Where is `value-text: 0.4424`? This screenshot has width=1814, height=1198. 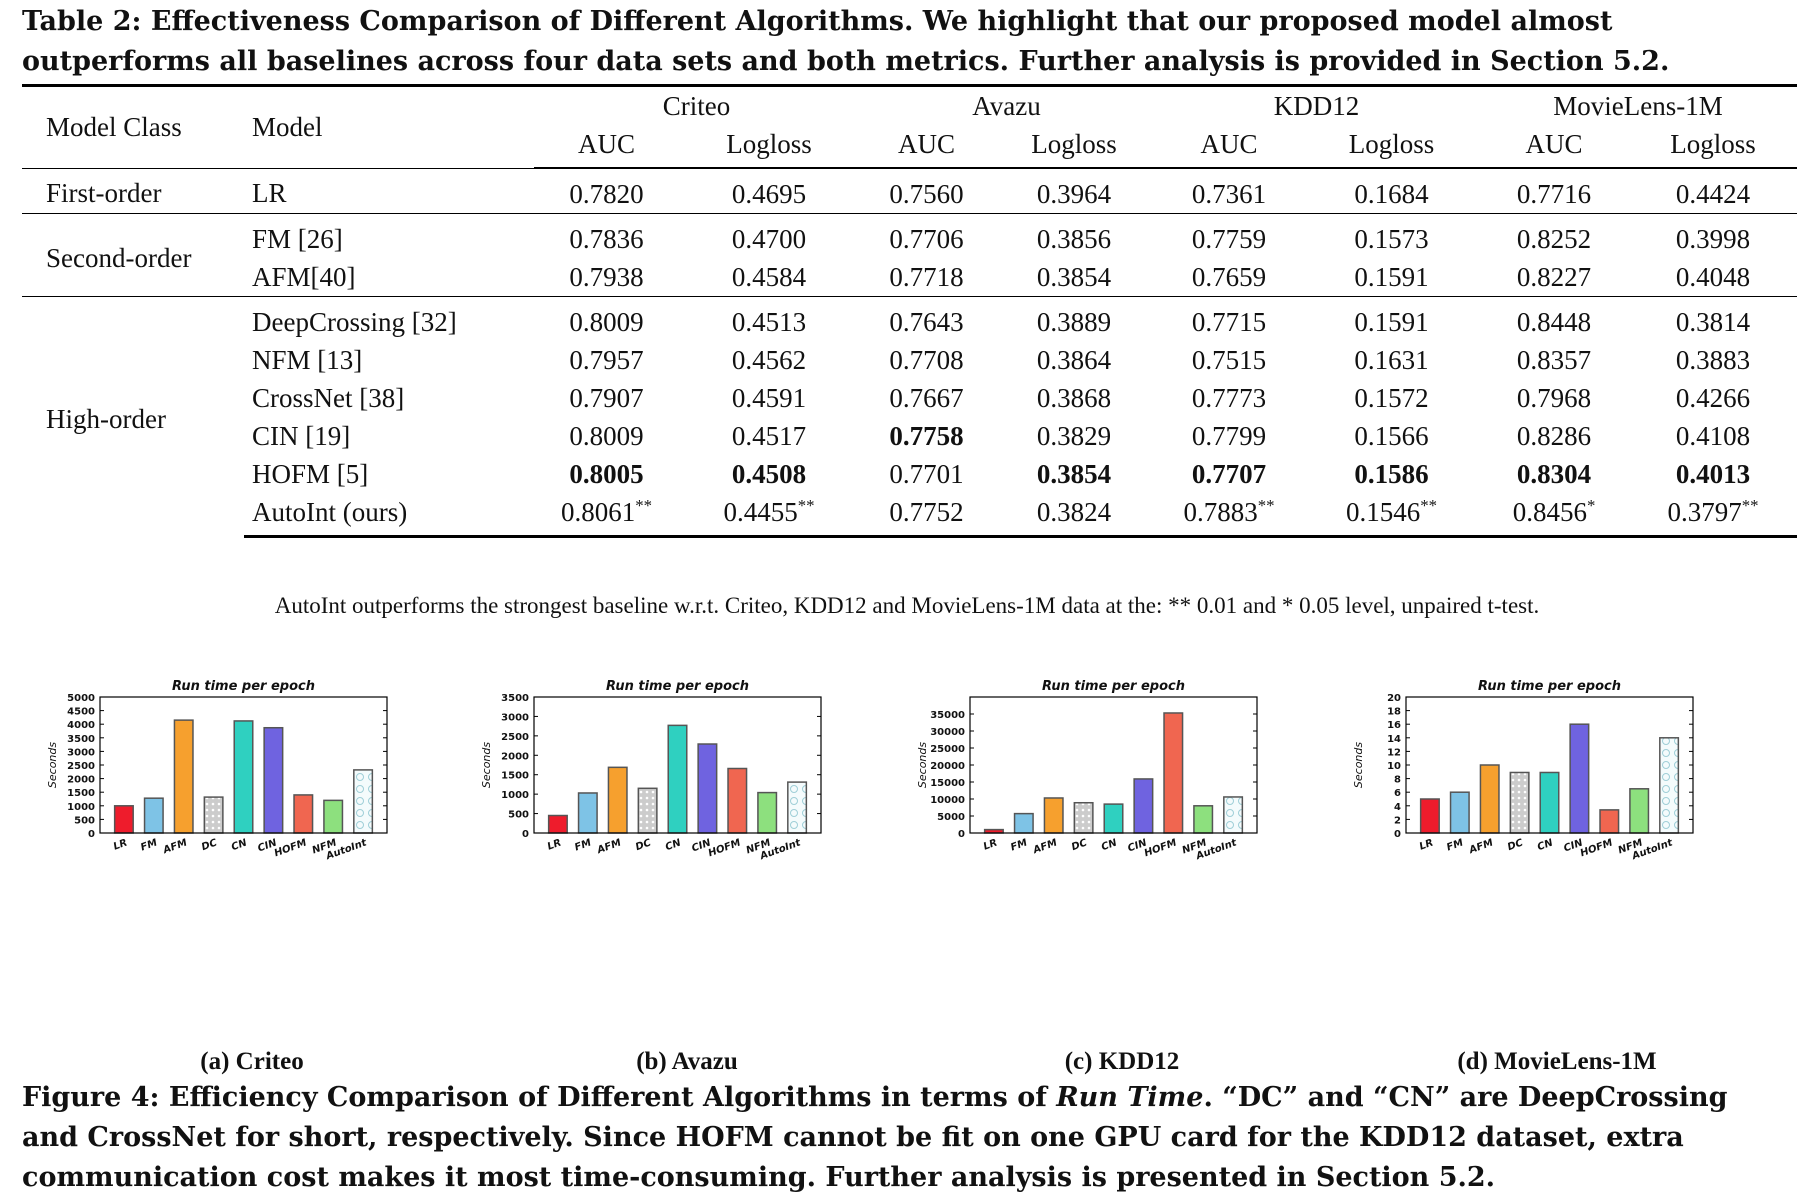 value-text: 0.4424 is located at coordinates (1713, 193).